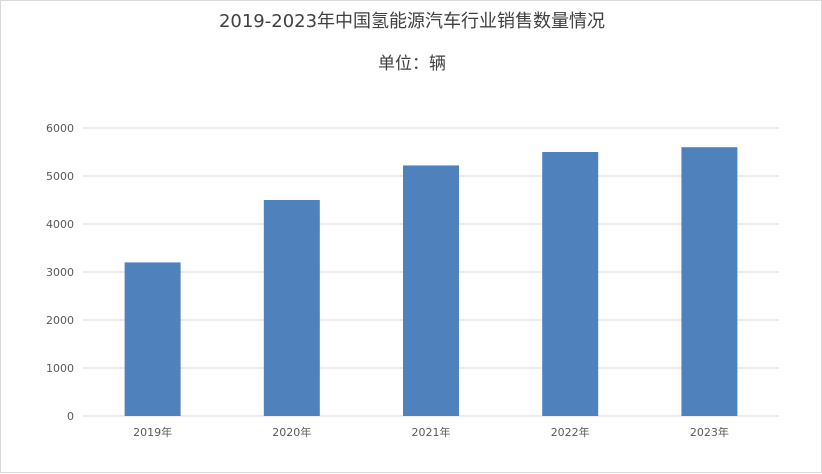  I want to click on y-tick-label: 4000, so click(60, 224).